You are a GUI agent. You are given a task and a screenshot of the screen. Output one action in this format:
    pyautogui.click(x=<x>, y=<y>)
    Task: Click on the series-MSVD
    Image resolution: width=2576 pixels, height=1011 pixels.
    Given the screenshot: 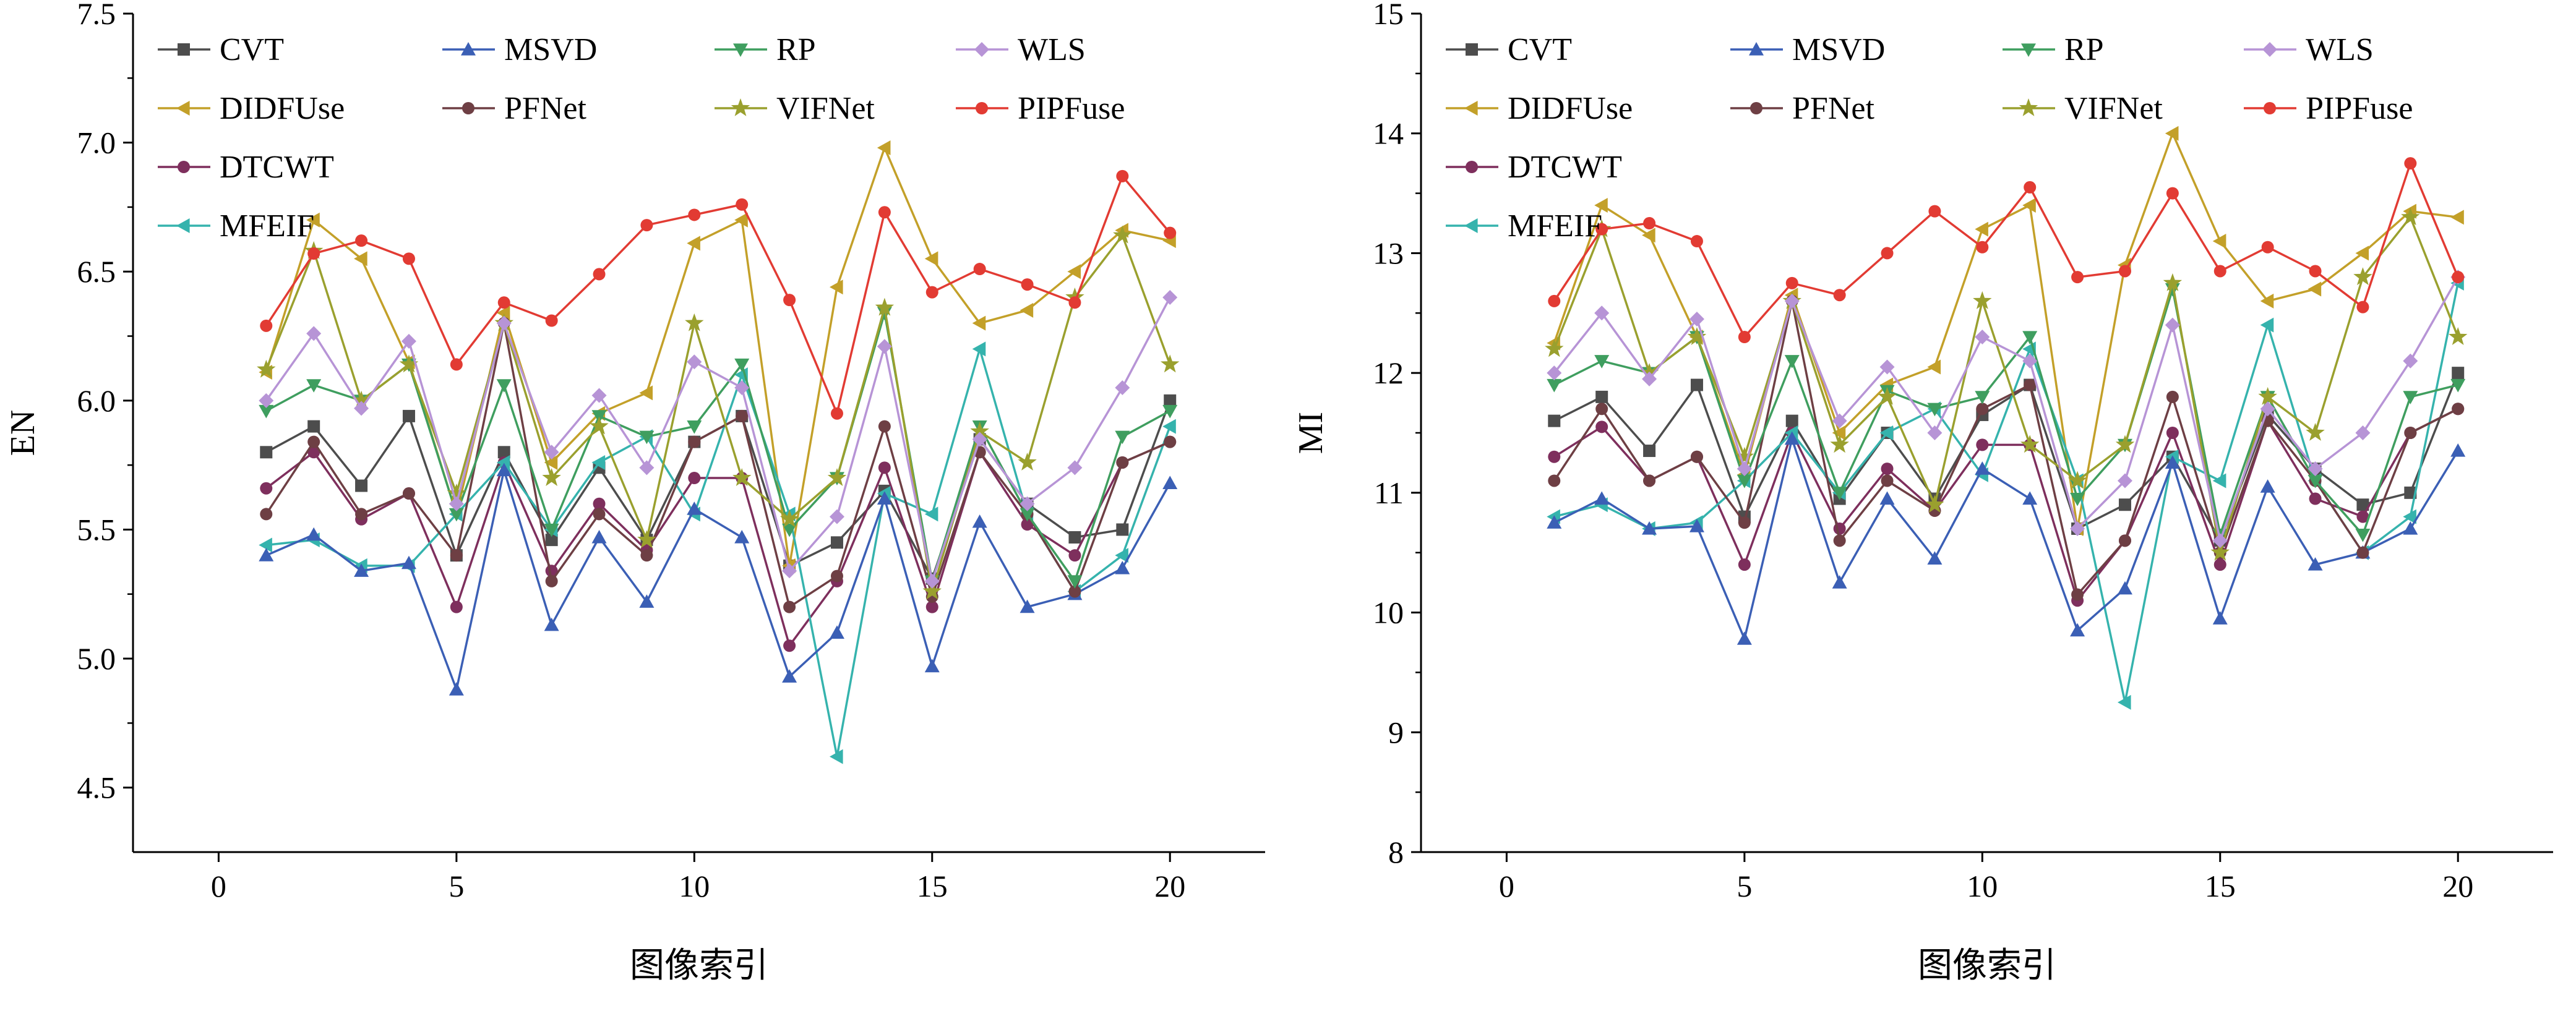 What is the action you would take?
    pyautogui.click(x=2007, y=538)
    